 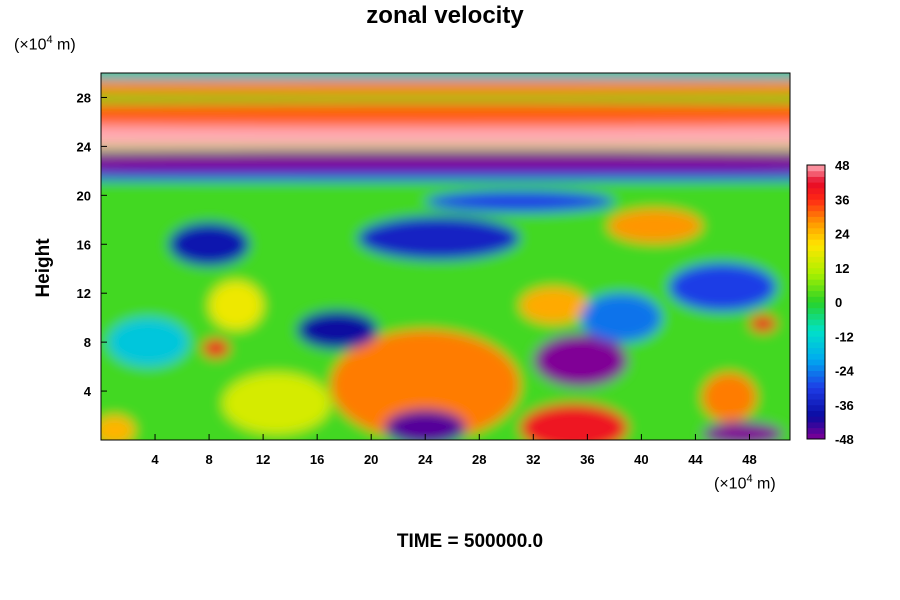 I want to click on colorbar-tick-label: -24, so click(x=845, y=371).